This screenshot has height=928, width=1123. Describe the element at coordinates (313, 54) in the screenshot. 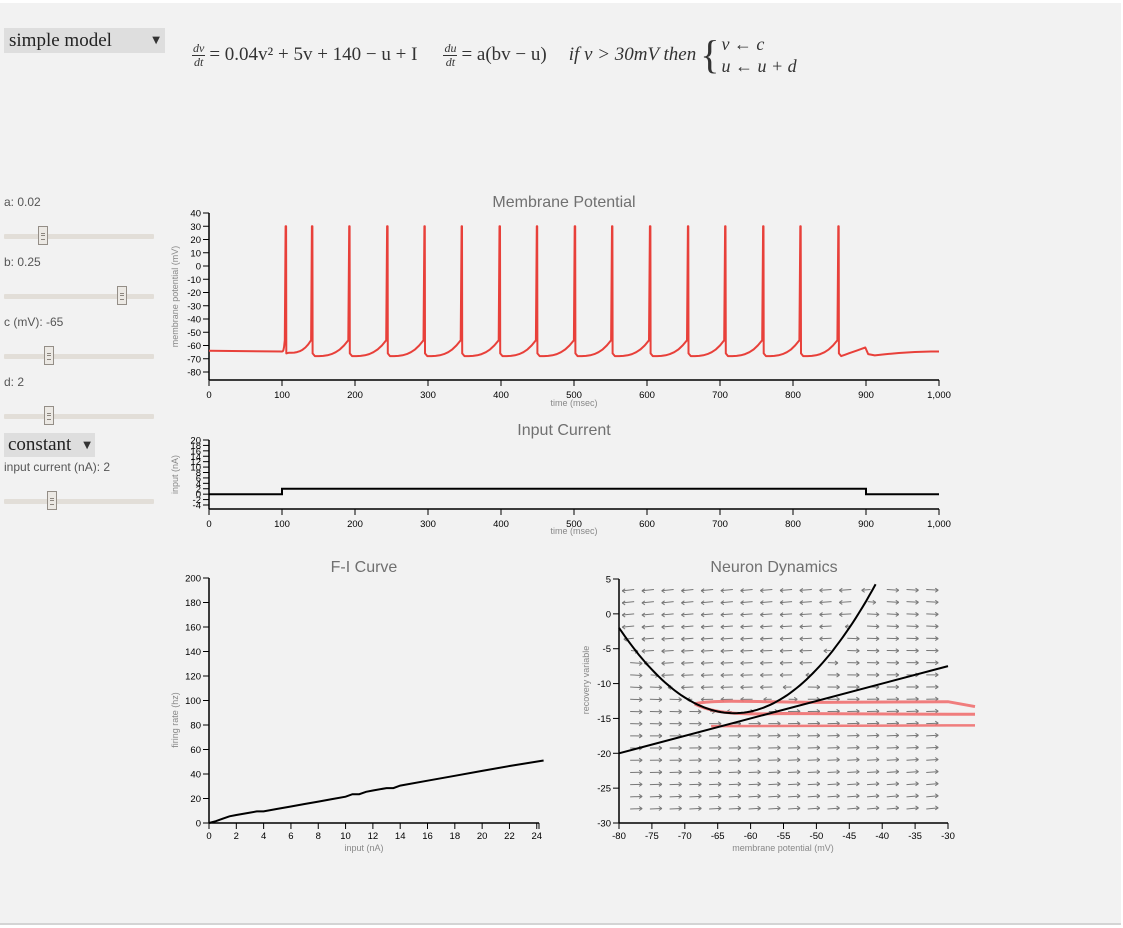

I see `dv-equation: = 0.04v² + 5v + 140 − u + I` at that location.